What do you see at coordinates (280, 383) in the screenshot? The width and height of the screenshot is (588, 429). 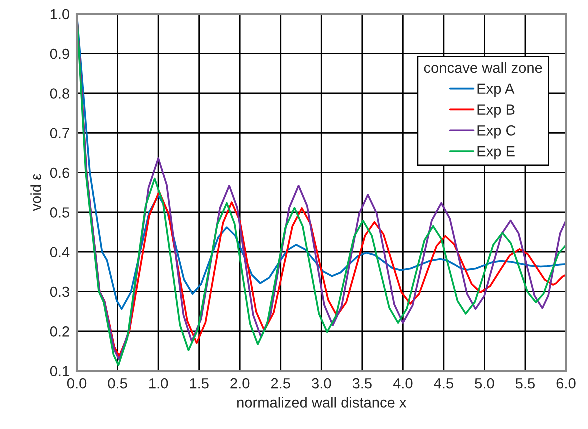 I see `x-tick-label: 2.5` at bounding box center [280, 383].